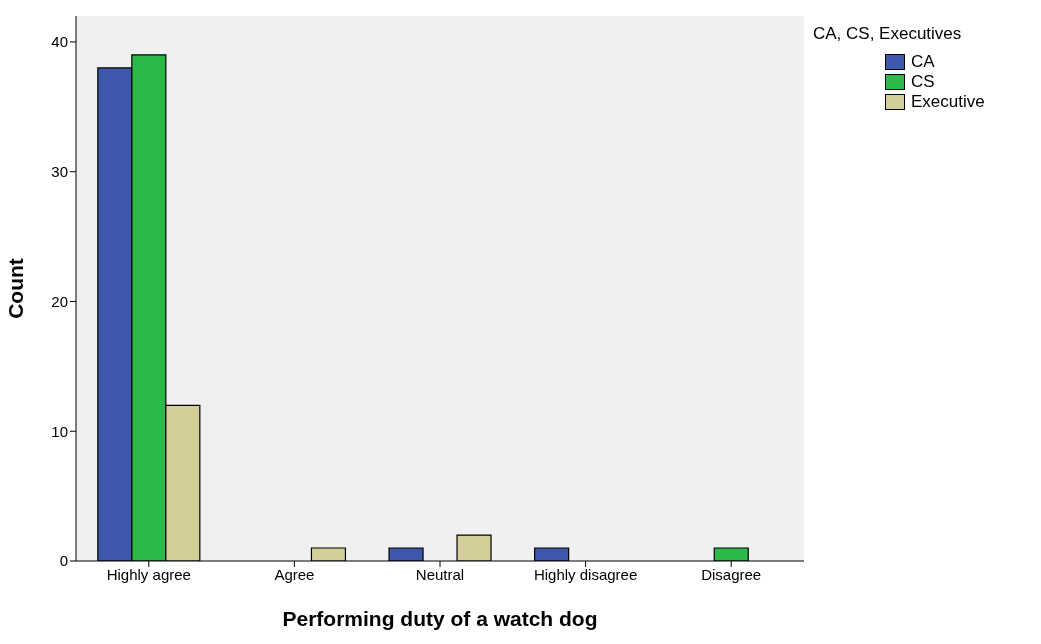 The image size is (1041, 644). Describe the element at coordinates (948, 102) in the screenshot. I see `legend-label: Executive` at that location.